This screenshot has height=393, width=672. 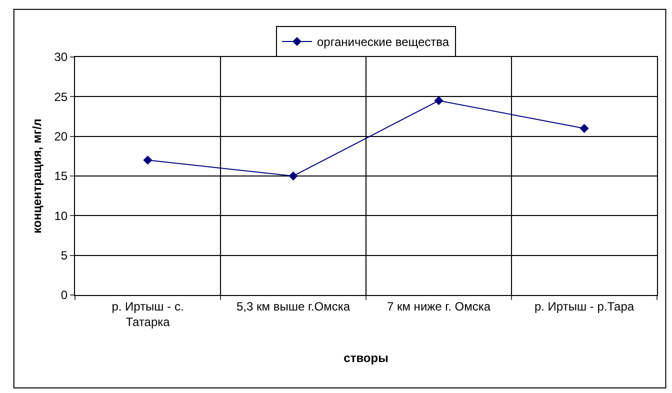 What do you see at coordinates (438, 306) in the screenshot?
I see `x-tick-label: 7 км ниже г. Омска` at bounding box center [438, 306].